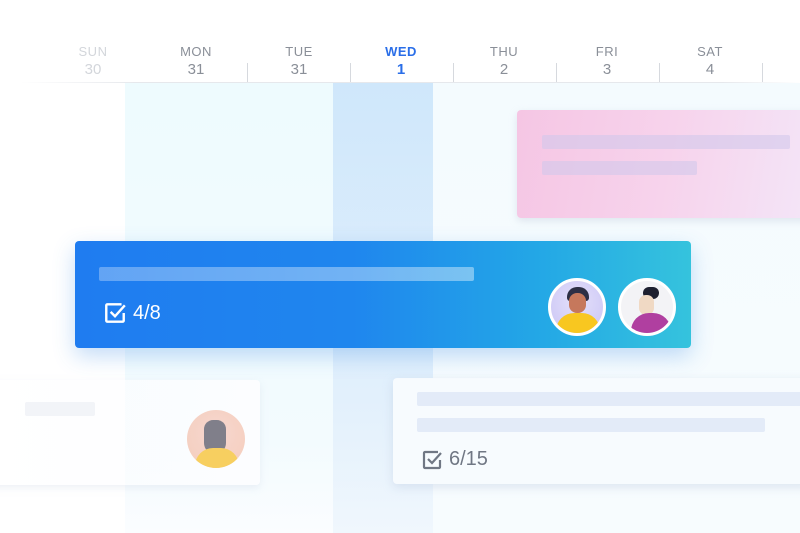 This screenshot has width=800, height=533. Describe the element at coordinates (504, 61) in the screenshot. I see `day-thu: THU 2` at that location.